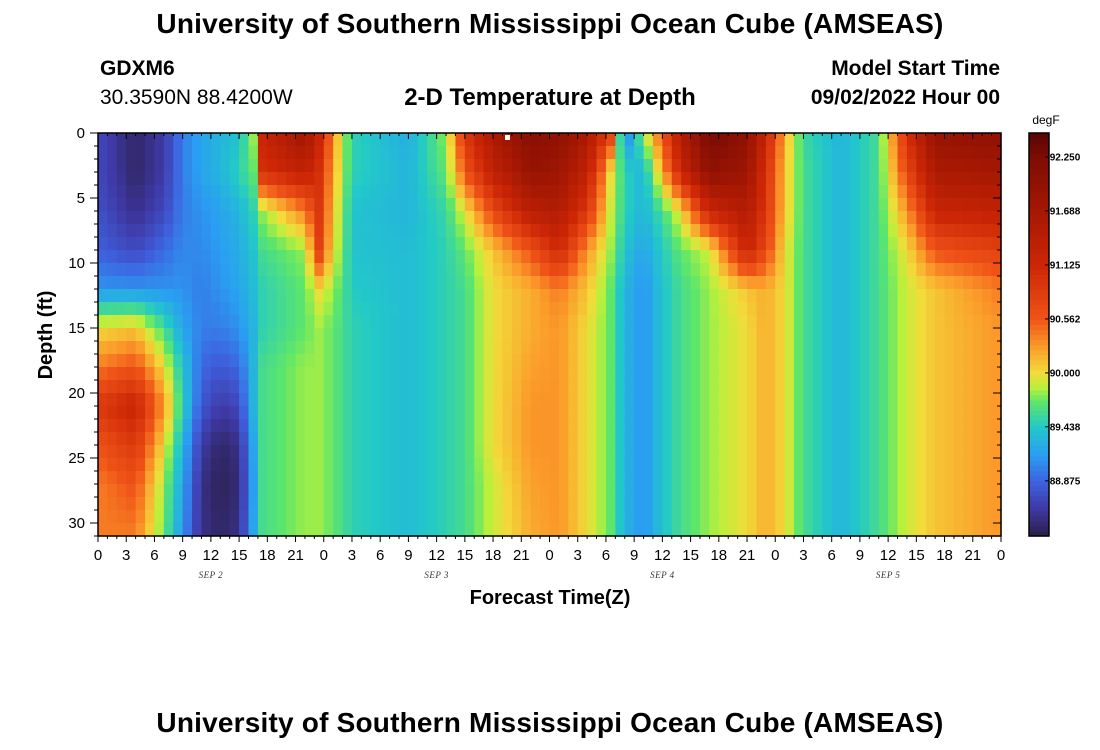 The image size is (1100, 750). I want to click on y-tick-label: 5, so click(81, 198).